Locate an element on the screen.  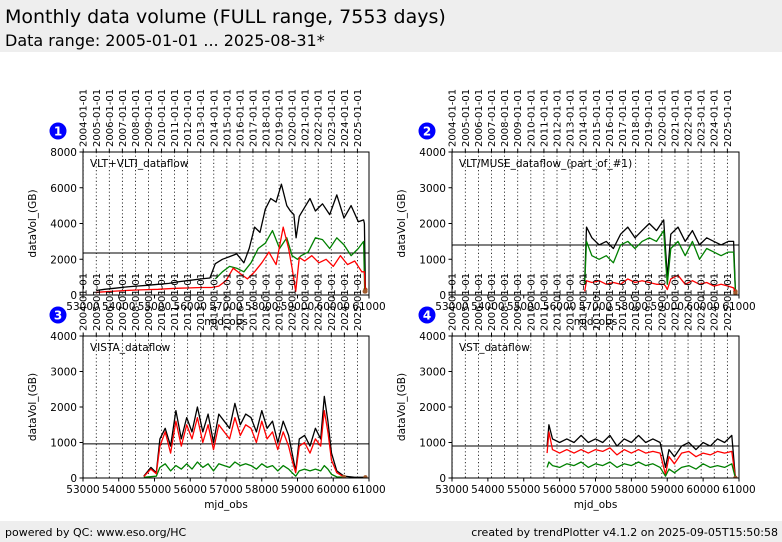
y-tick-label: 6000 is located at coordinates (63, 189).